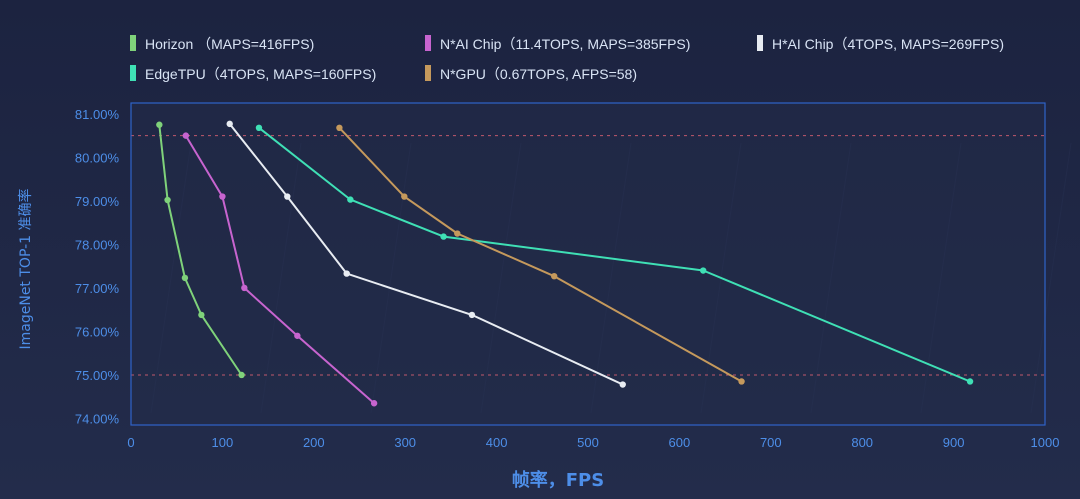 The image size is (1080, 499). I want to click on y-tick-label: 77.00%, so click(97, 288).